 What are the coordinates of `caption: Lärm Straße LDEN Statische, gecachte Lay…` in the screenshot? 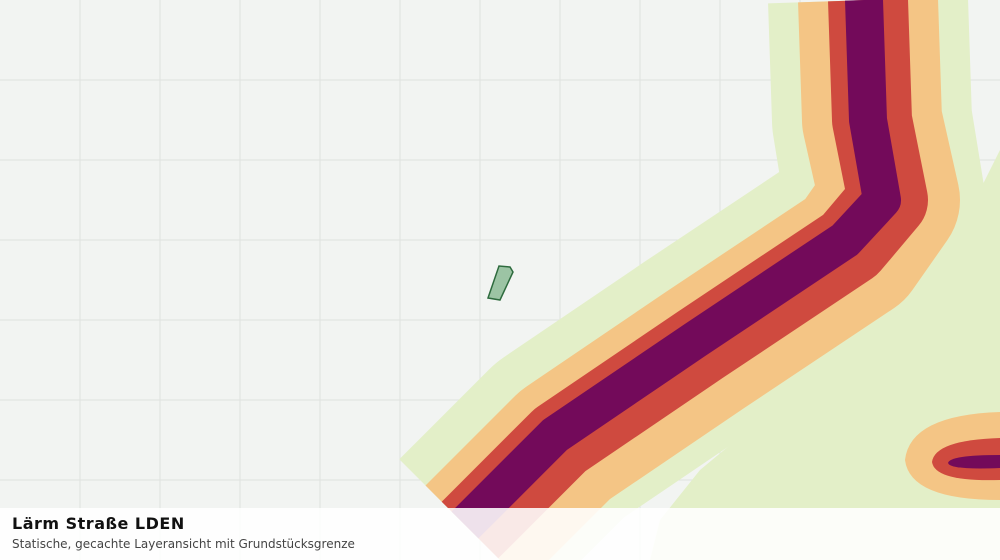 It's located at (500, 534).